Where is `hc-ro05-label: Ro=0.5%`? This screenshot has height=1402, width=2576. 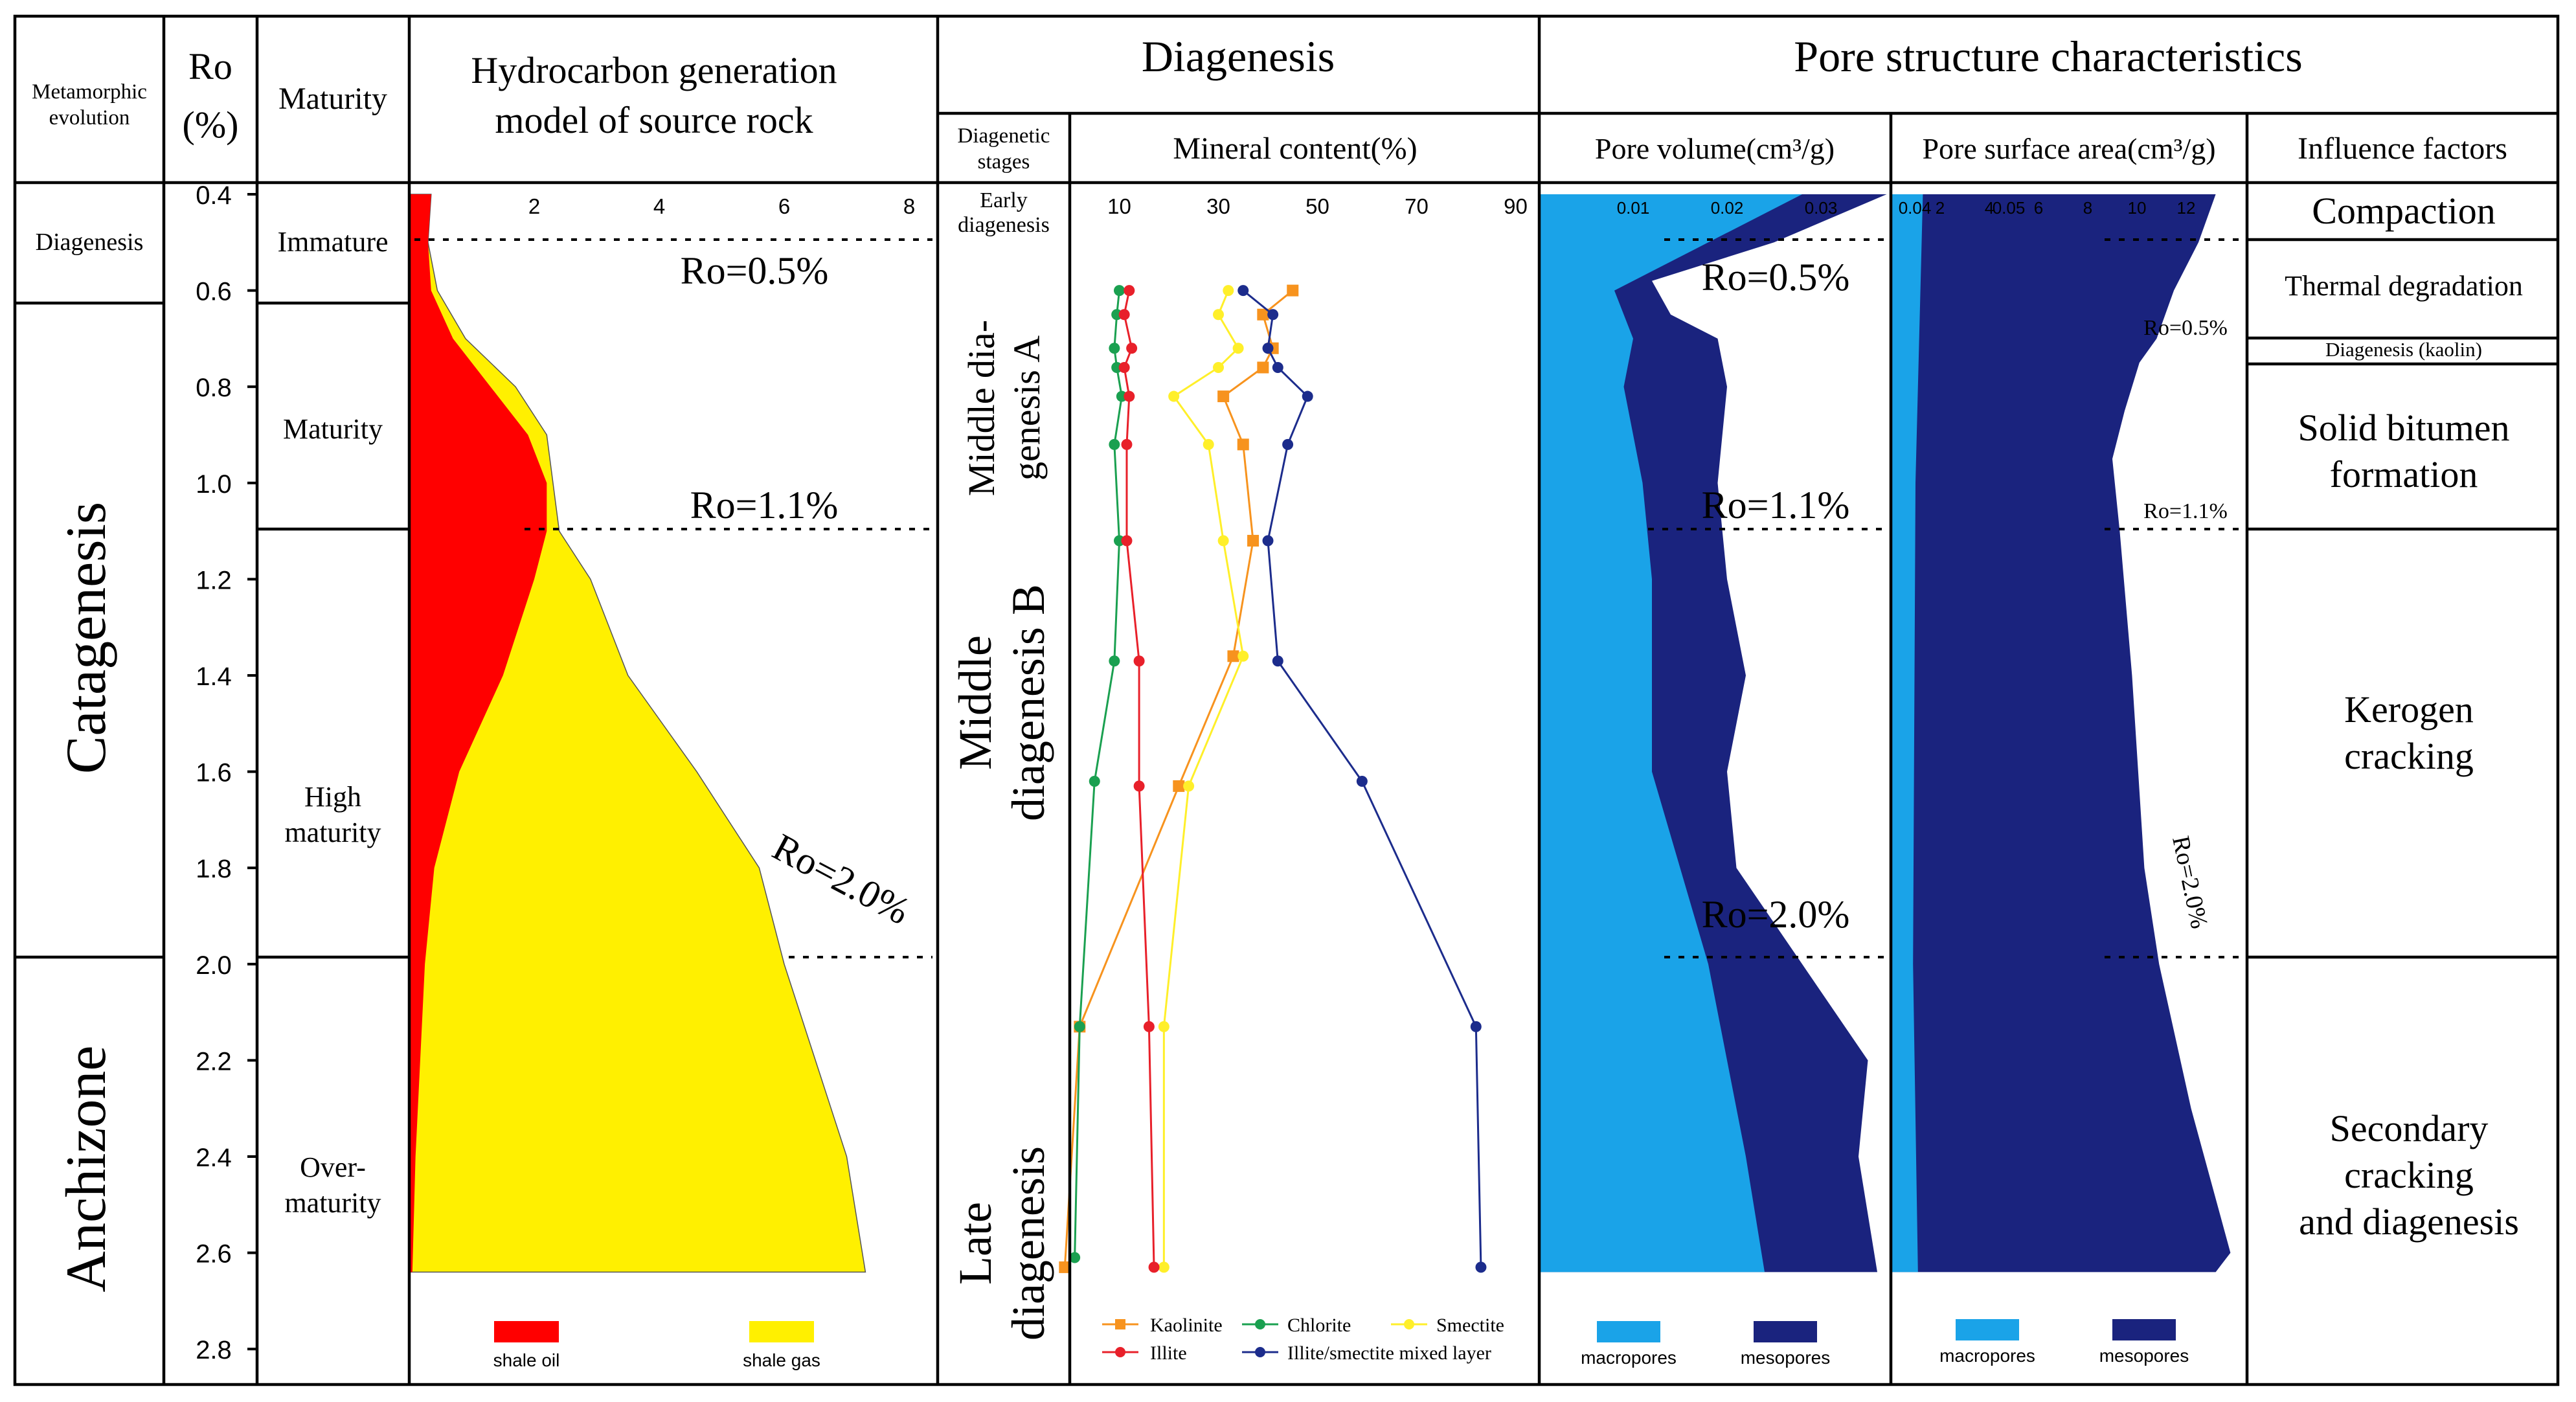
hc-ro05-label: Ro=0.5% is located at coordinates (755, 270).